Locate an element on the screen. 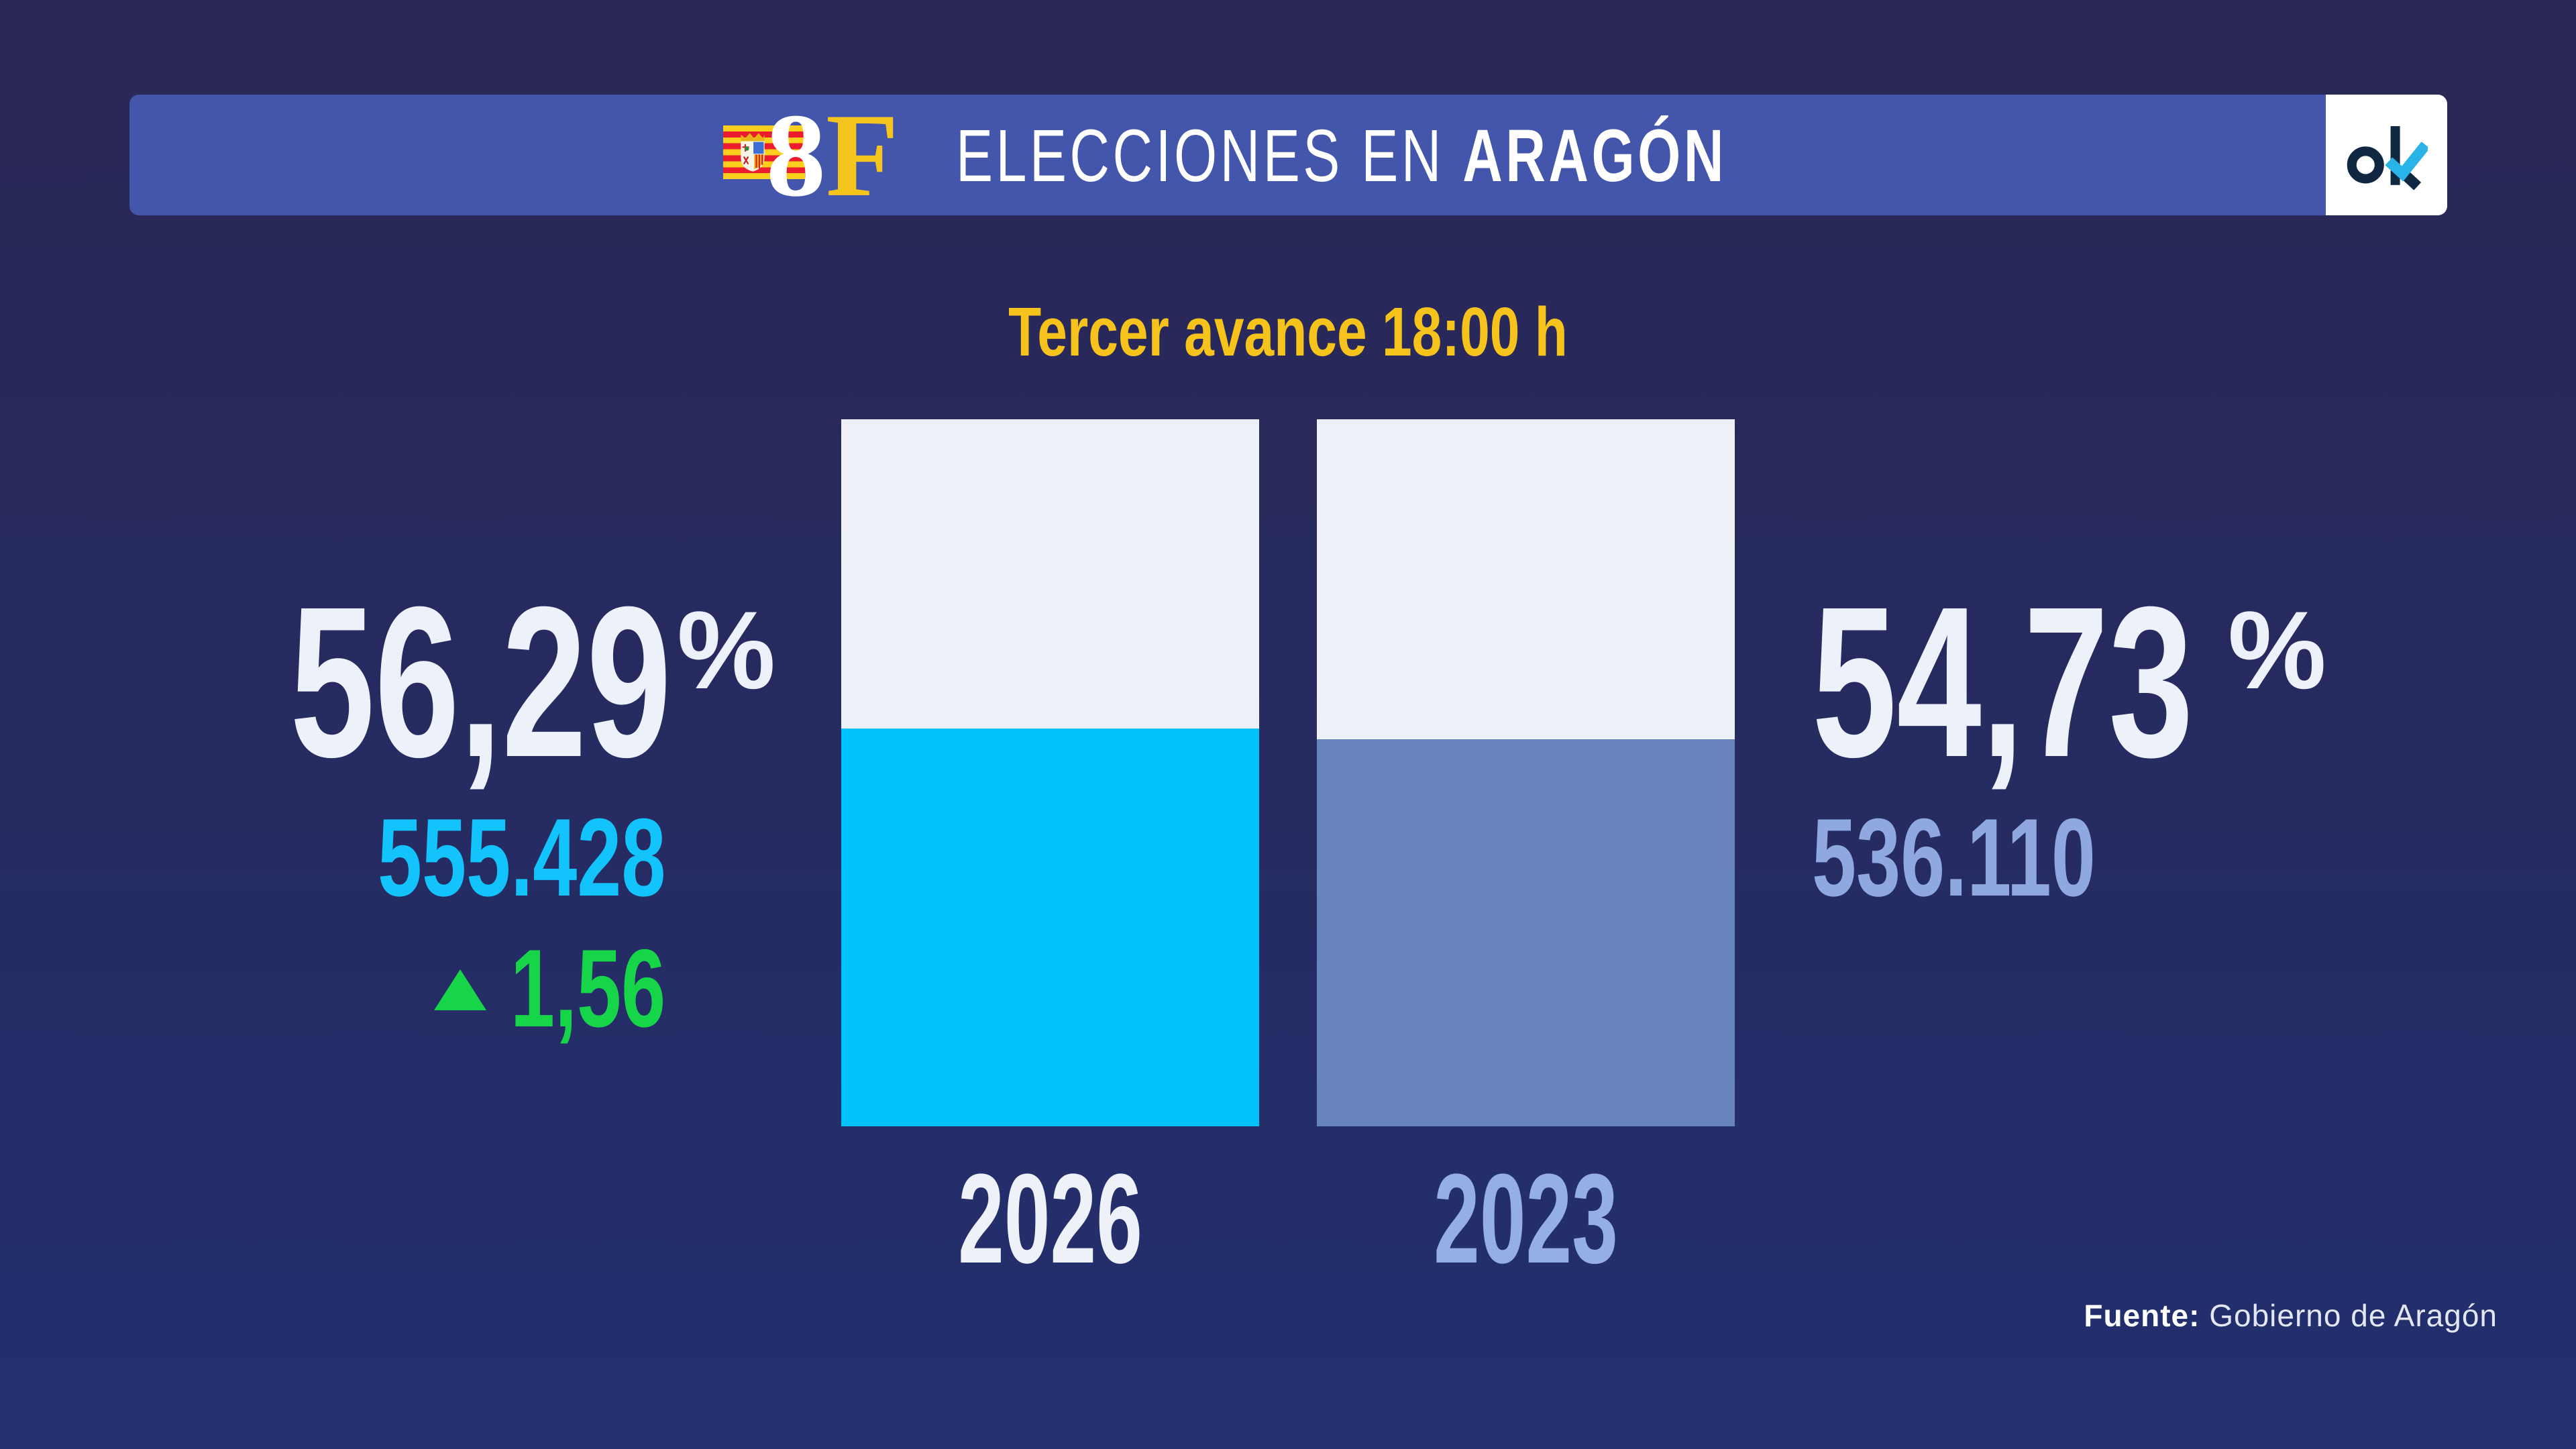 The image size is (2576, 1449). bar-2026-fill is located at coordinates (1050, 927).